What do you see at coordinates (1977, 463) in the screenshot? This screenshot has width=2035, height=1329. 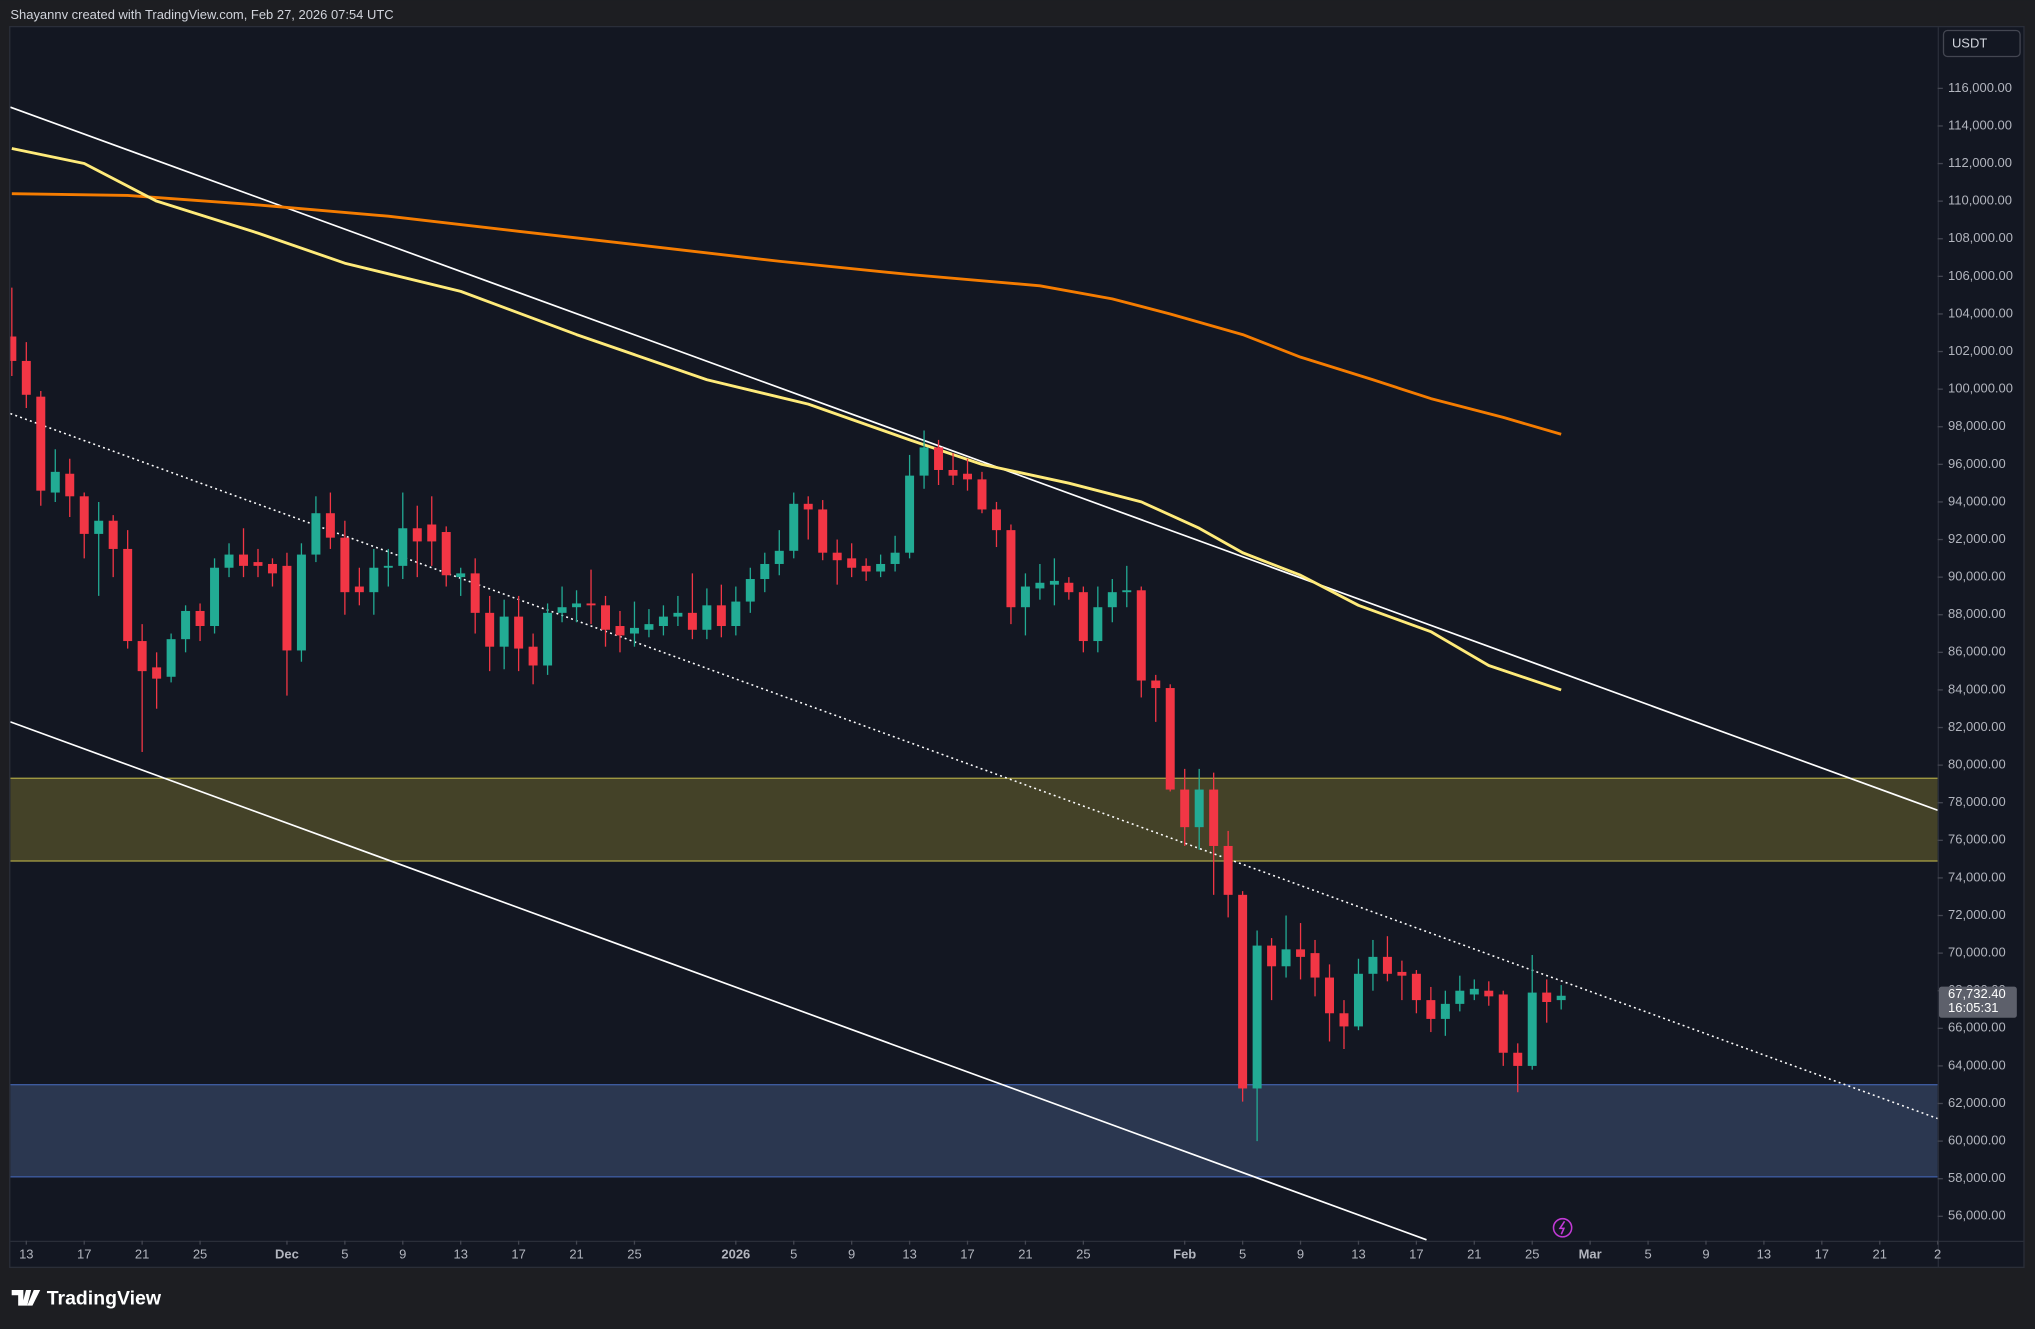 I see `y-tick-label: 96,000.00` at bounding box center [1977, 463].